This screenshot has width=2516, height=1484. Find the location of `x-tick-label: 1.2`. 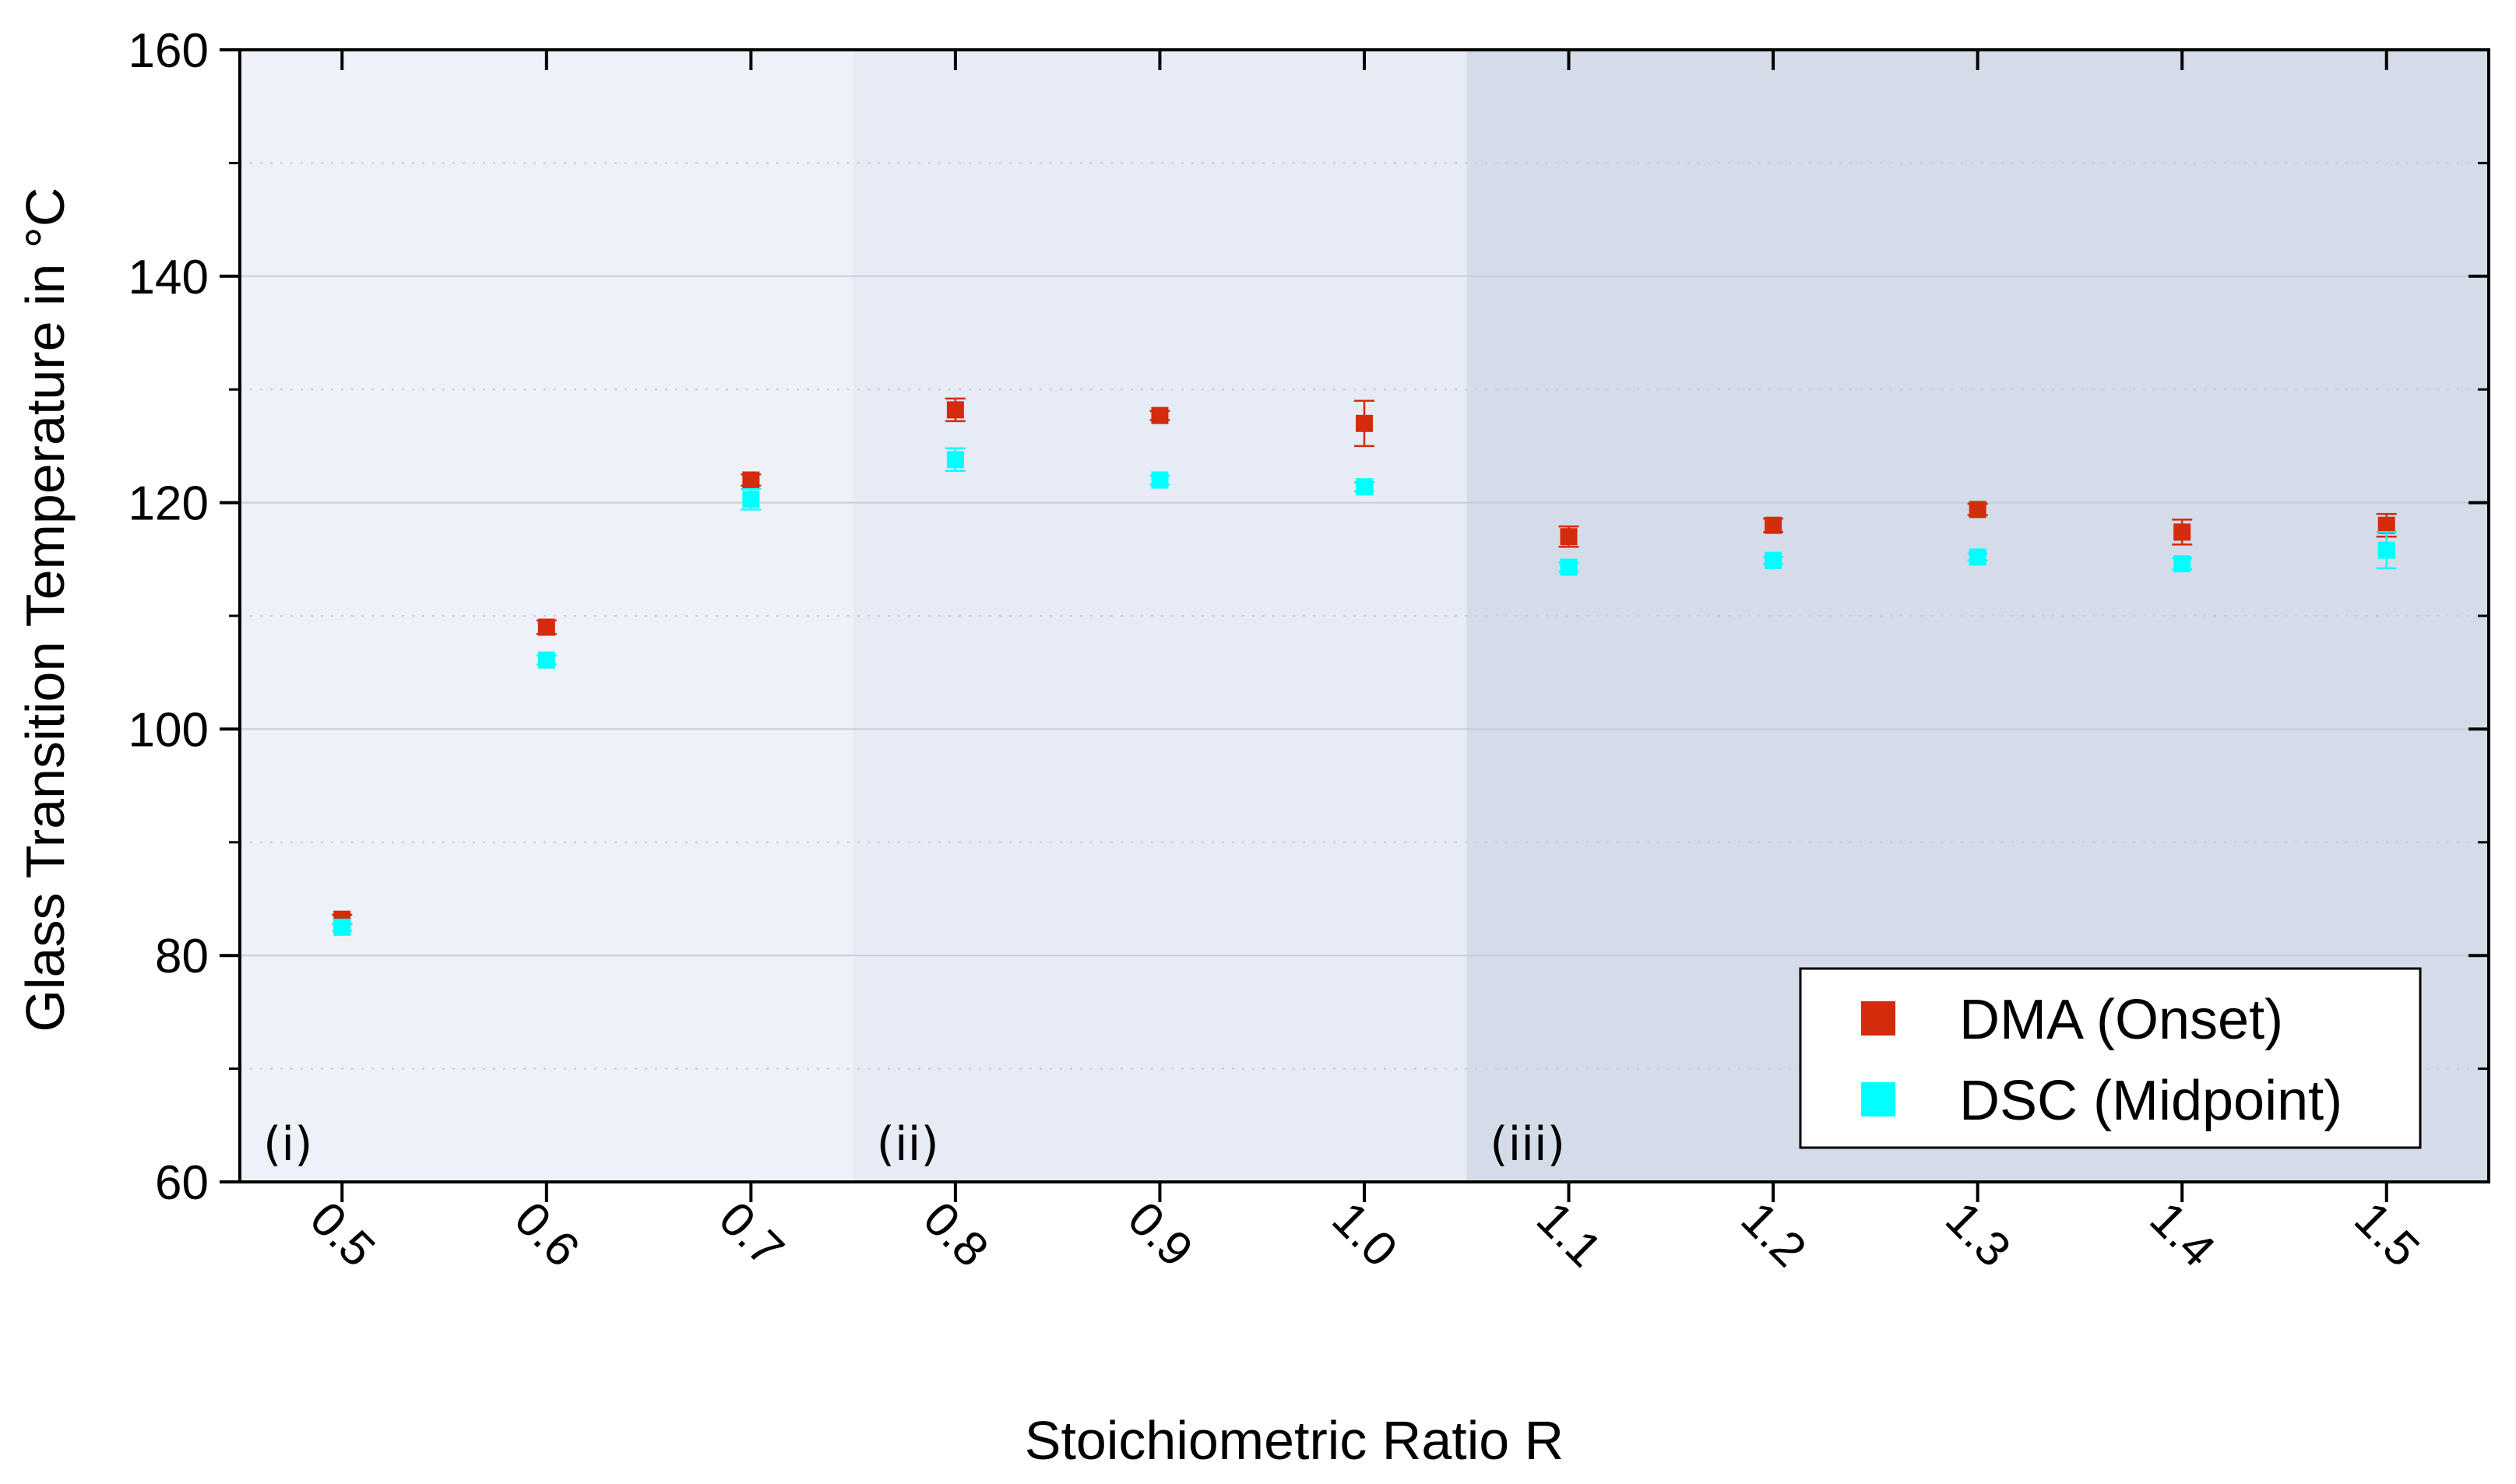

x-tick-label: 1.2 is located at coordinates (1774, 1235).